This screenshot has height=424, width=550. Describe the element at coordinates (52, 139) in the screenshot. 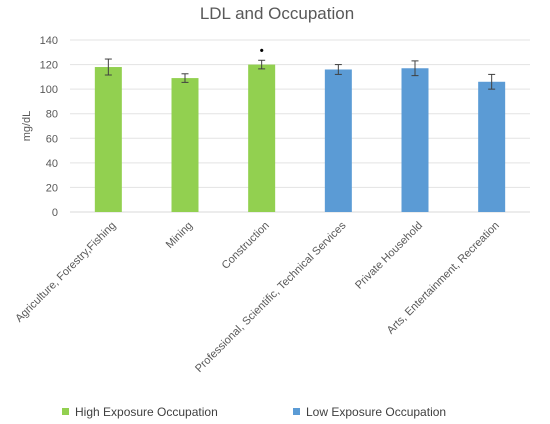

I see `y-tick-label: 60` at that location.